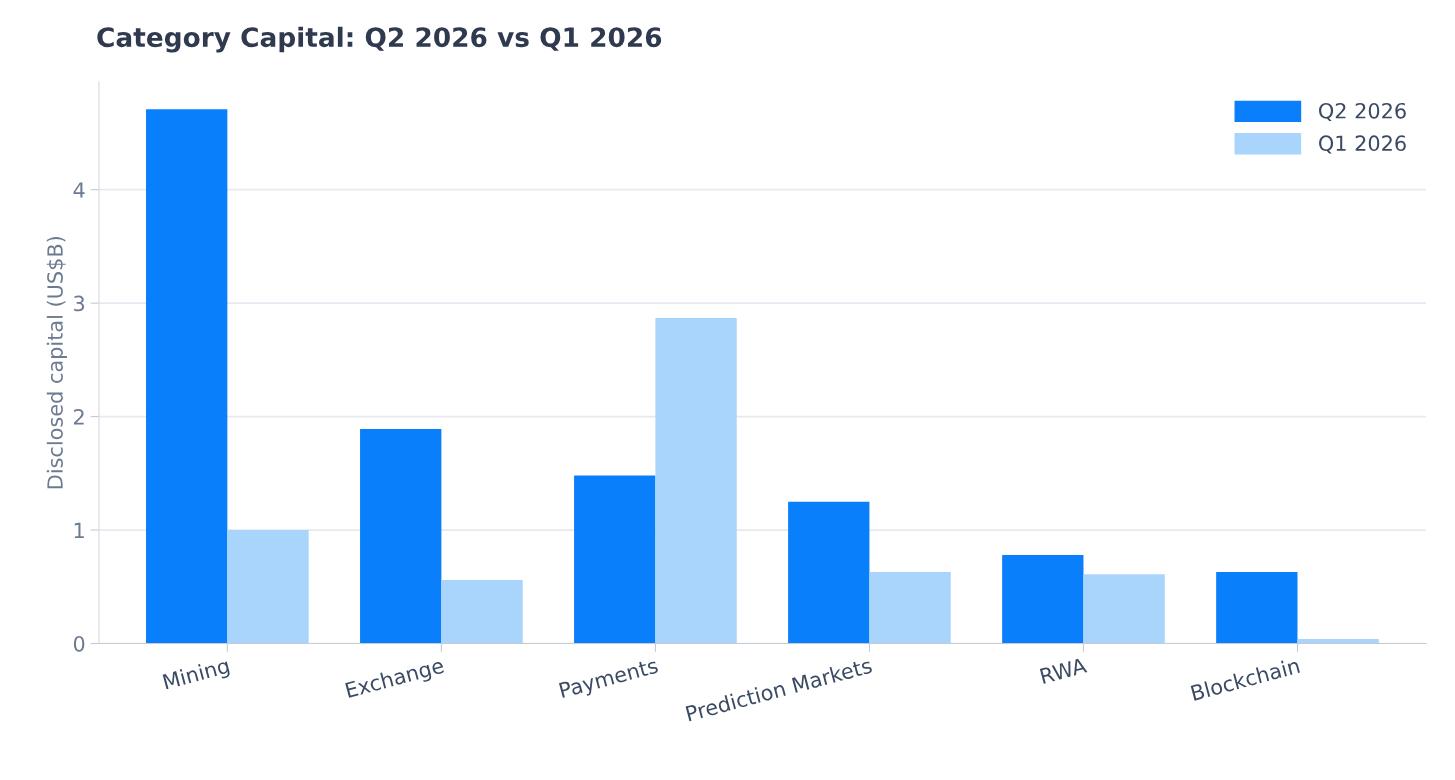  Describe the element at coordinates (1362, 112) in the screenshot. I see `legend-label: Q2 2026` at that location.